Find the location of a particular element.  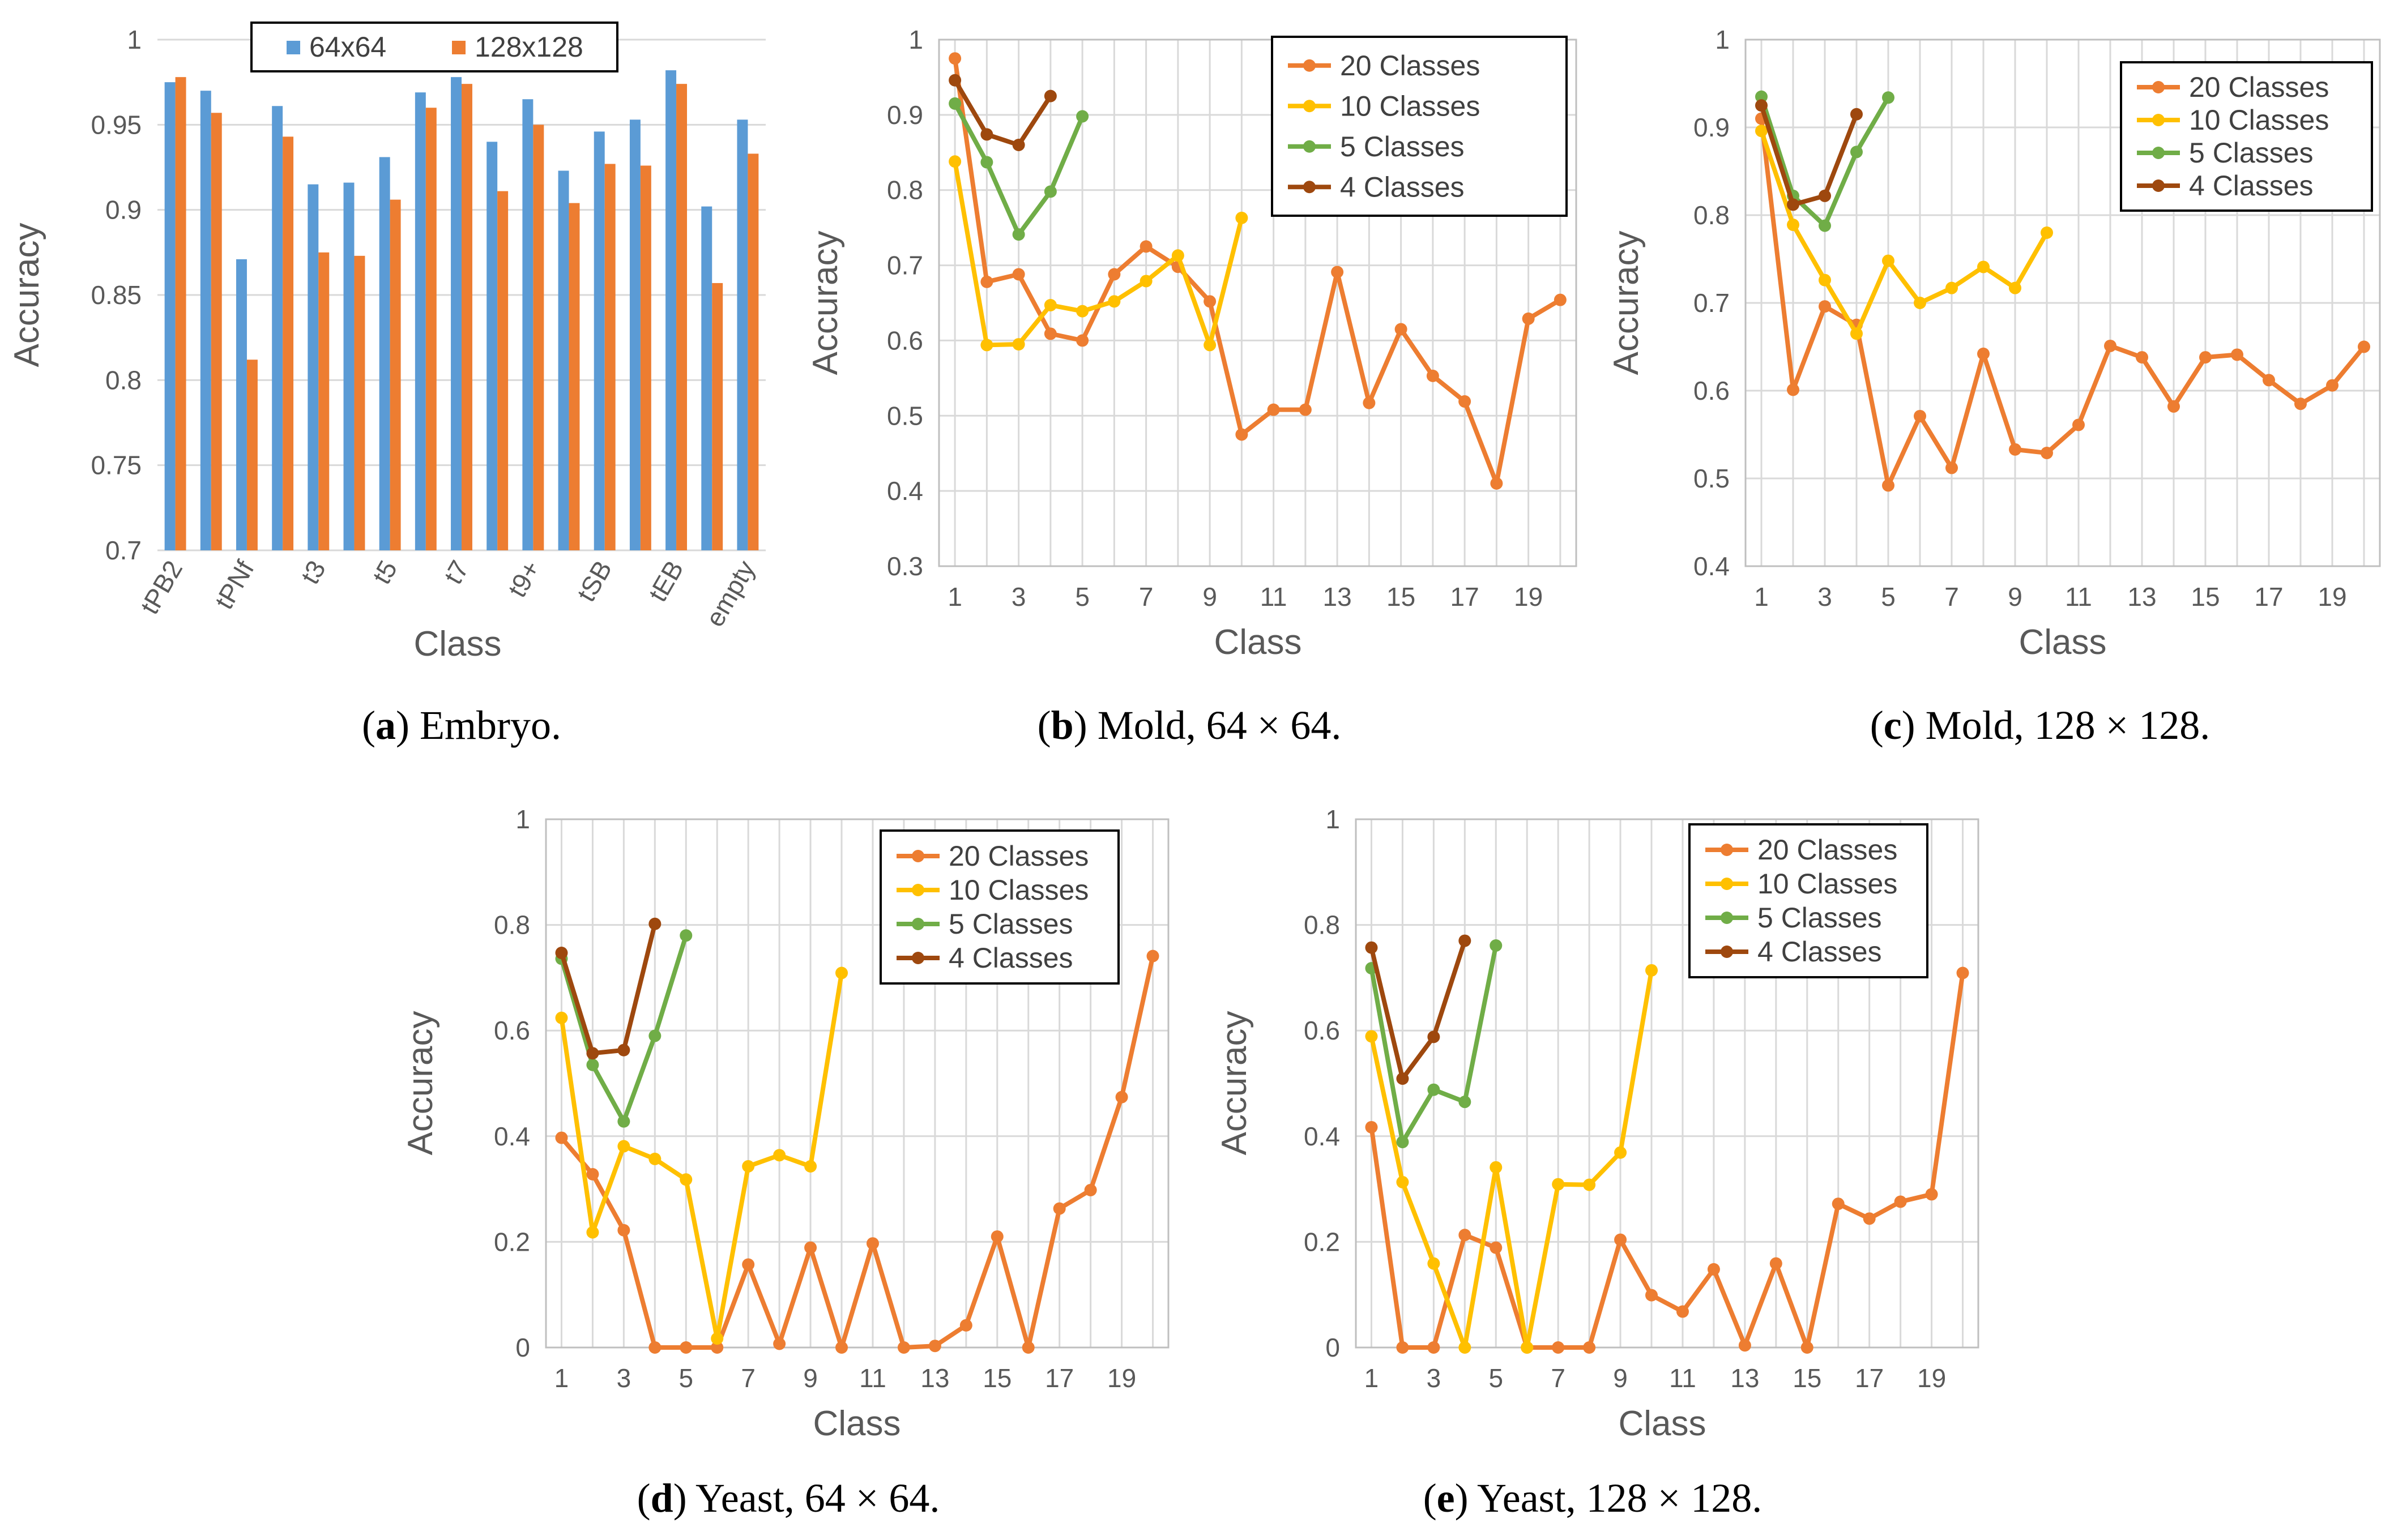

x-tick-label: tPNf is located at coordinates (235, 584).